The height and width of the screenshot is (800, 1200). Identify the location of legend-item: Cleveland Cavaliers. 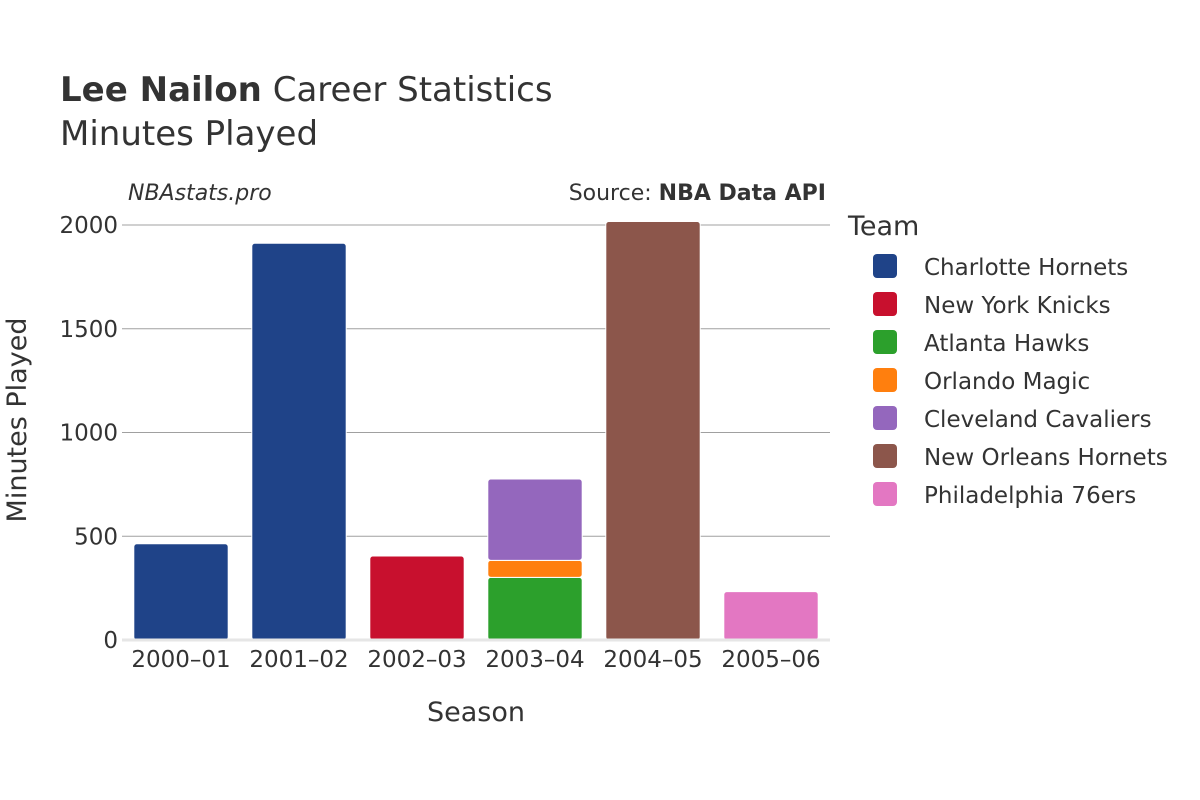
(1012, 419).